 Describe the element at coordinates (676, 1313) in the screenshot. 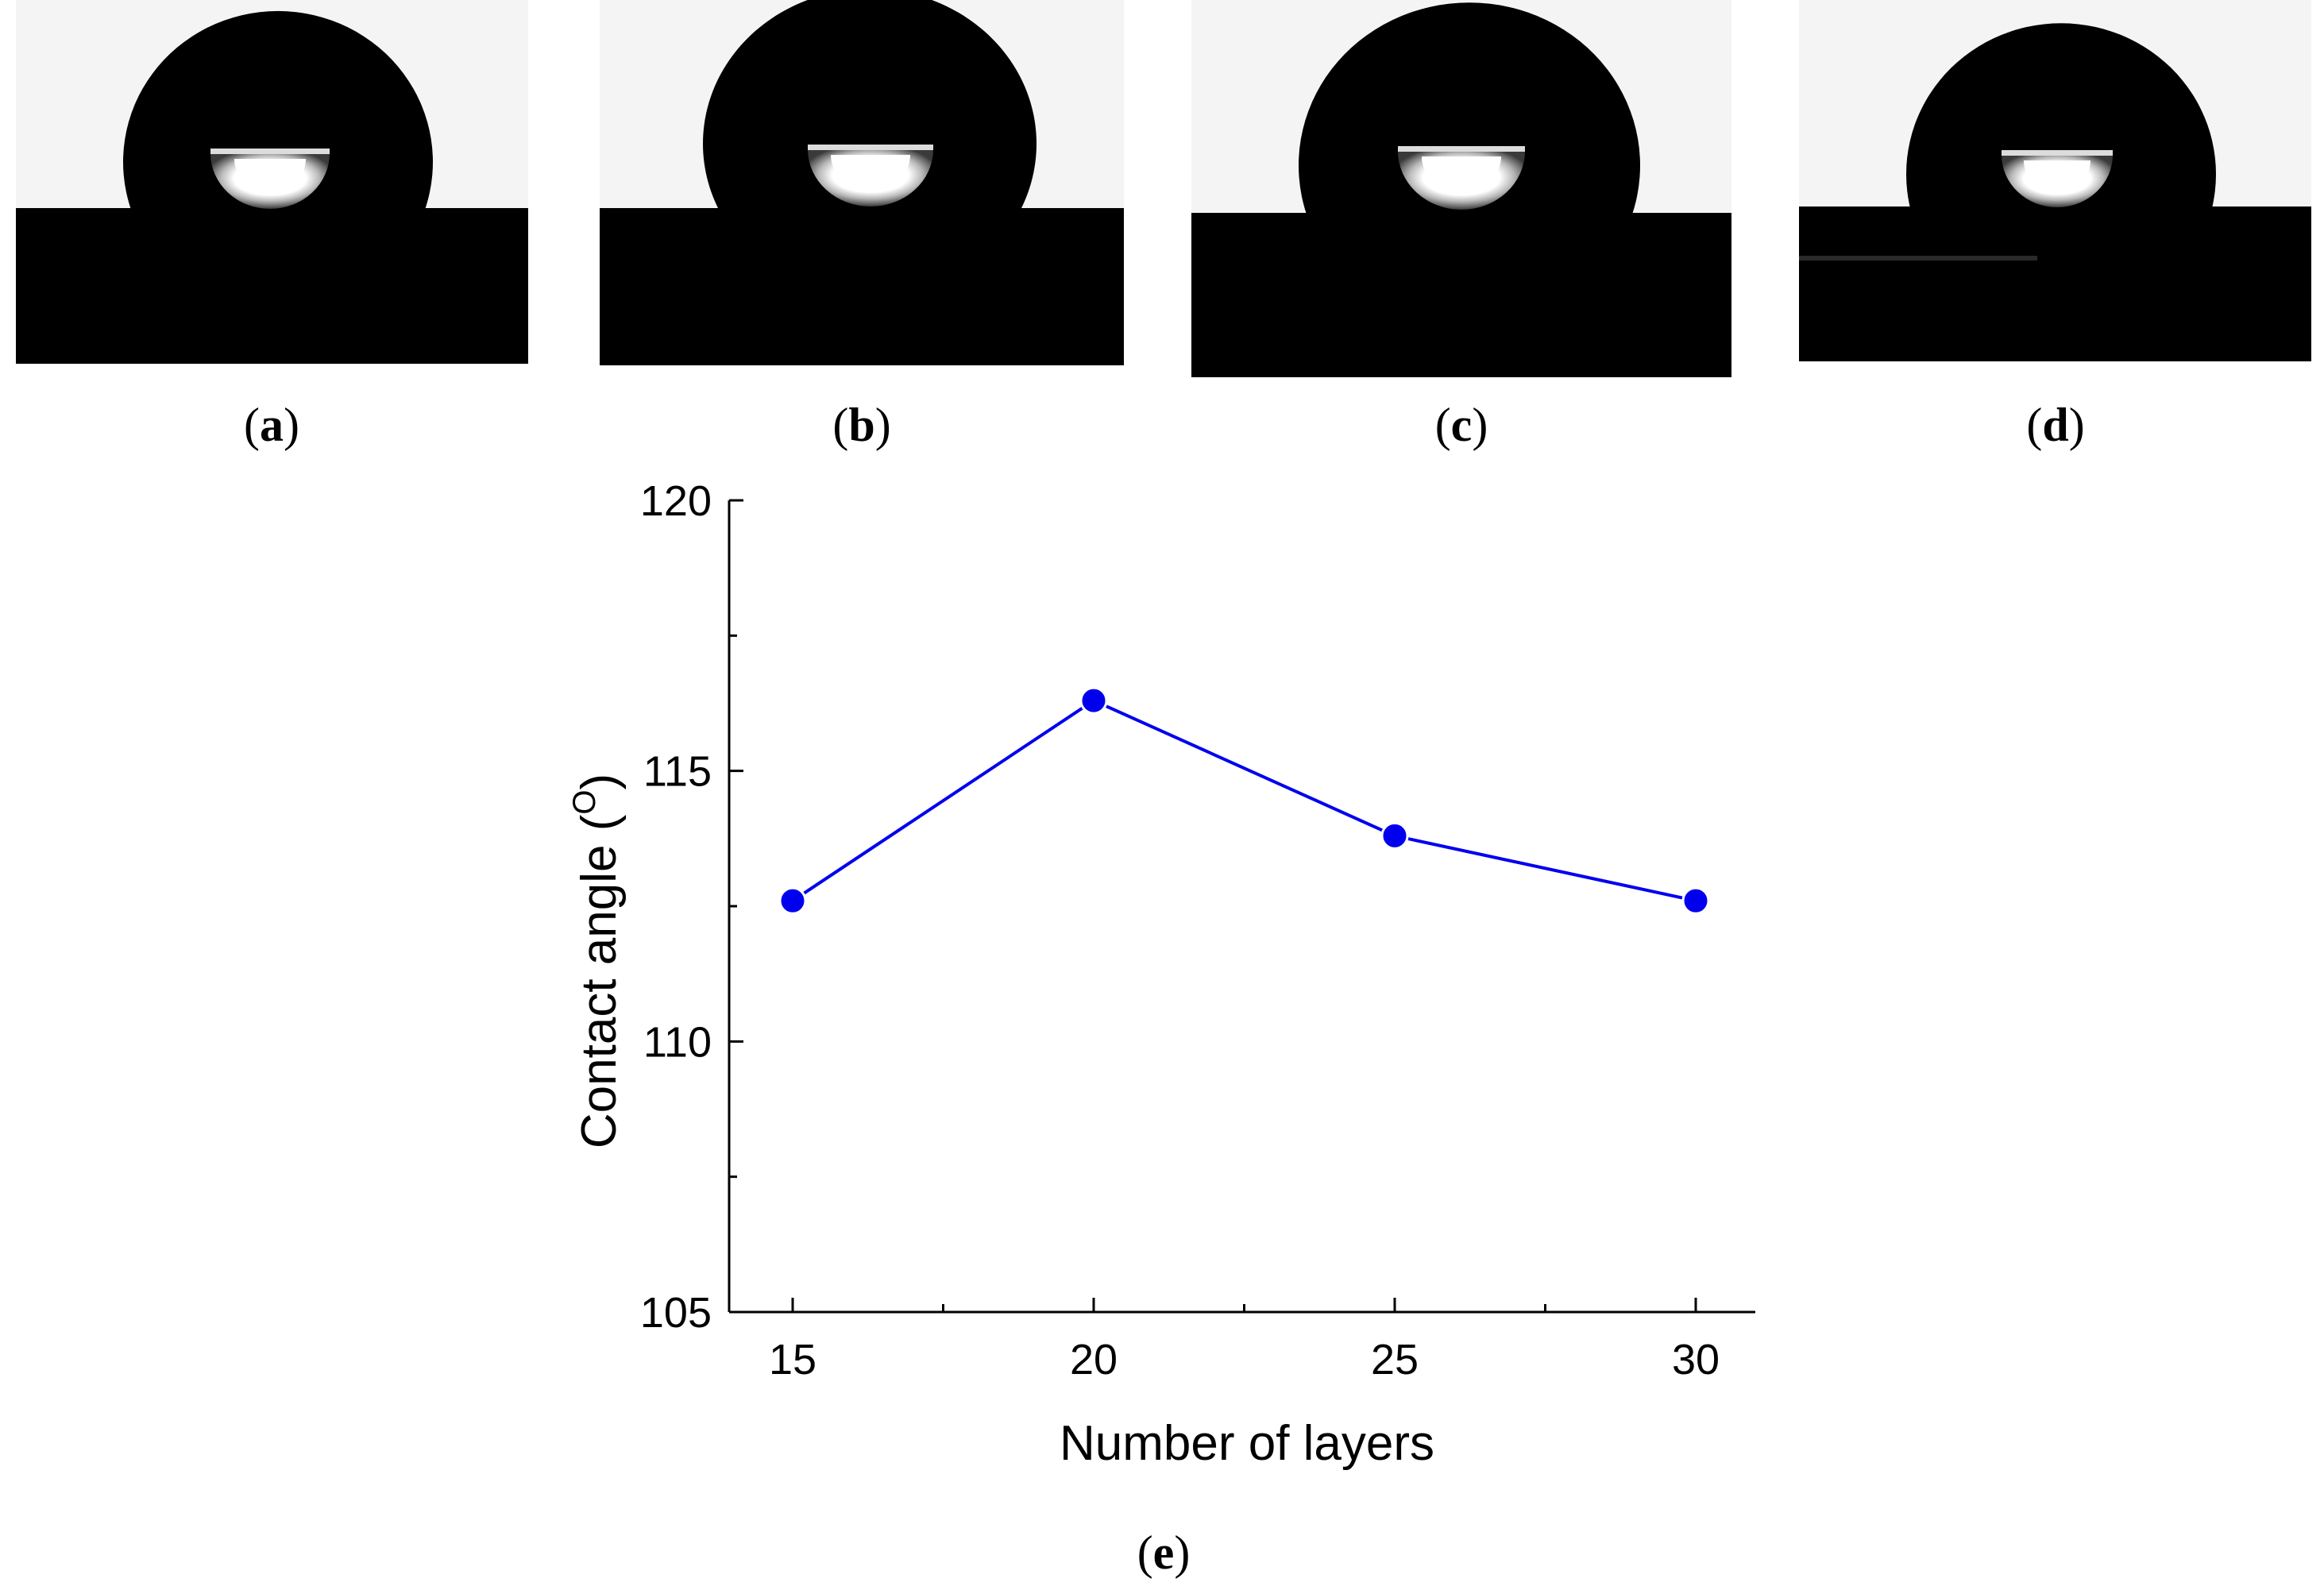

I see `y-tick-label-105: 105` at that location.